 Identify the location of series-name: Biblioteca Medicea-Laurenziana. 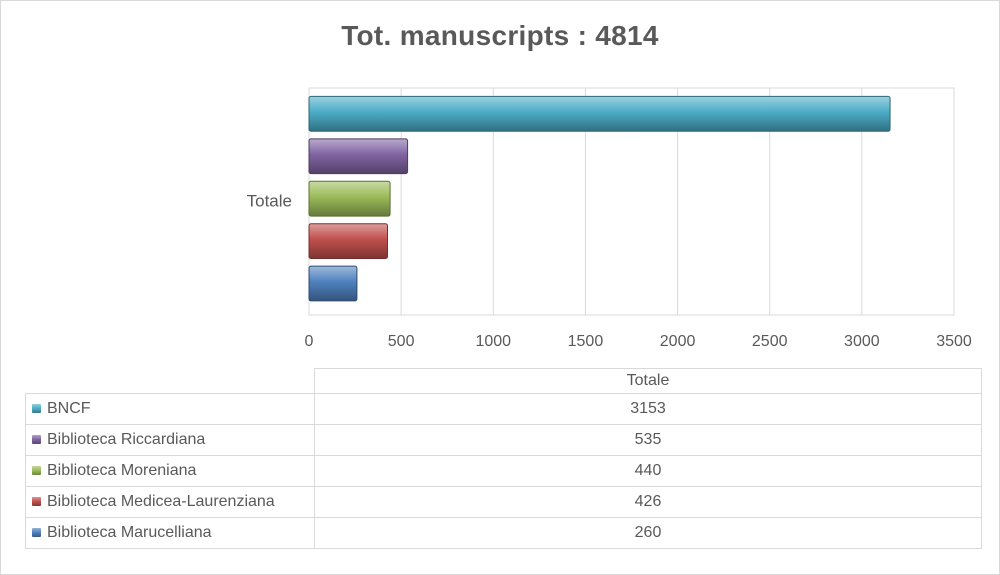
(161, 501).